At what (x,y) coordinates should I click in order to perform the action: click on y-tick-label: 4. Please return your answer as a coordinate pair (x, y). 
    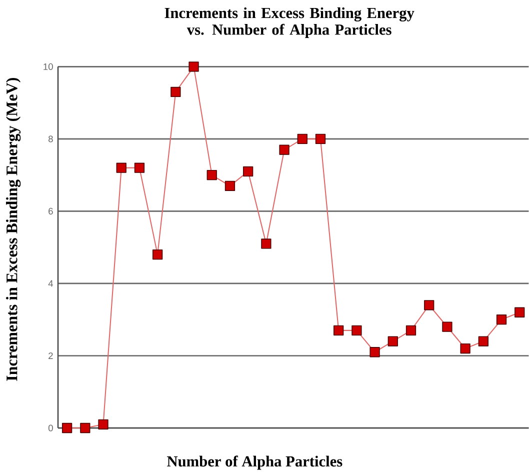
    Looking at the image, I should click on (51, 283).